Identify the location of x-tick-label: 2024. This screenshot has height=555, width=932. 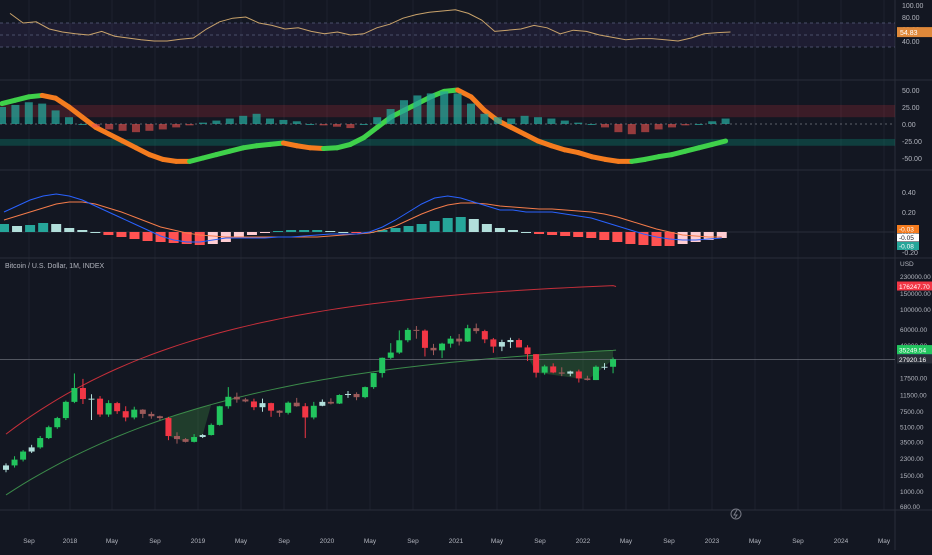
(841, 541).